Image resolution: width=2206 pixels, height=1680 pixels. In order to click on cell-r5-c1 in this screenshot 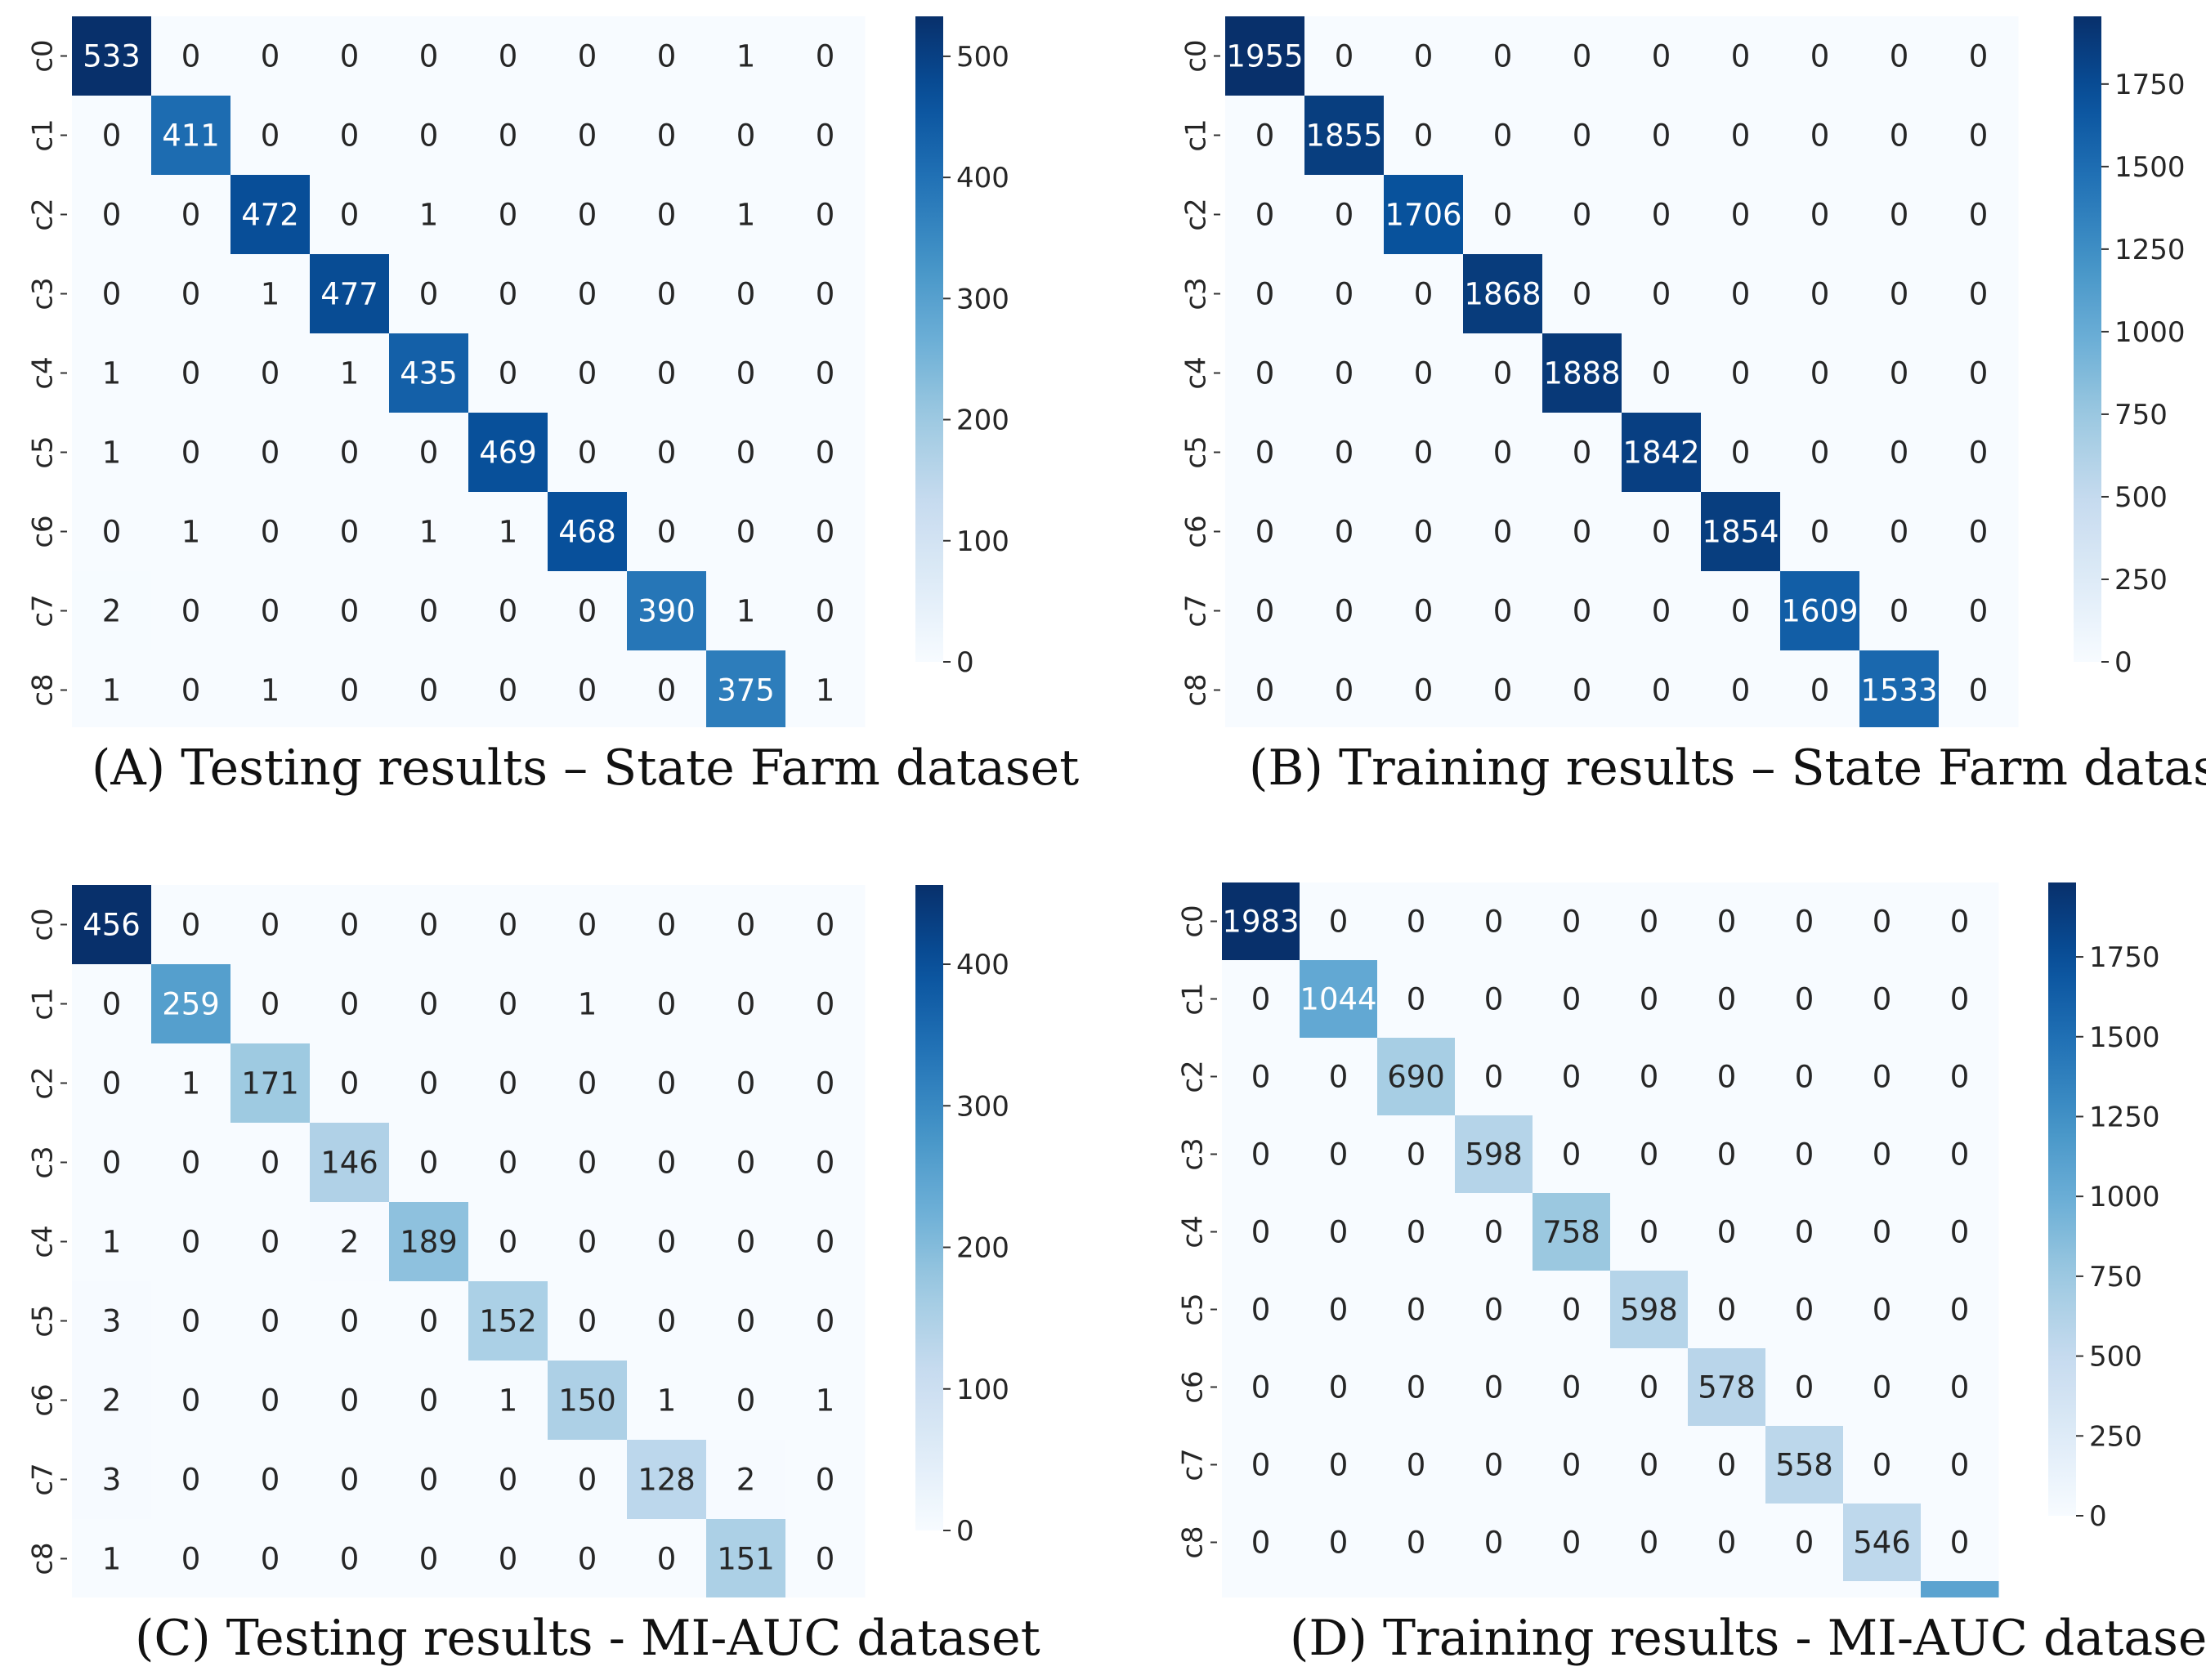, I will do `click(1345, 453)`.